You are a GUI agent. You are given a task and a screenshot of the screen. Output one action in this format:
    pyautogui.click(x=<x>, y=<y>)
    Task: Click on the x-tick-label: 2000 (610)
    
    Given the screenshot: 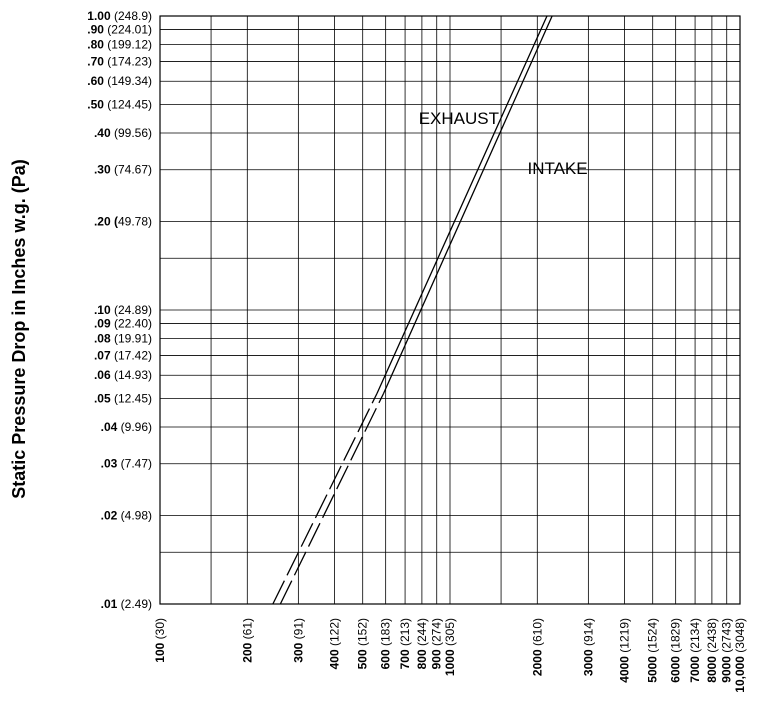 What is the action you would take?
    pyautogui.click(x=537, y=647)
    